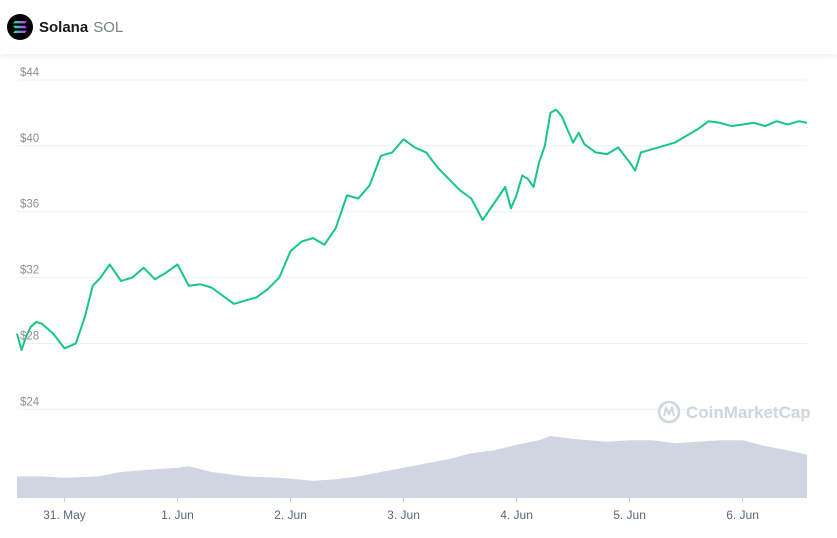  What do you see at coordinates (108, 27) in the screenshot?
I see `coin-symbol: SOL` at bounding box center [108, 27].